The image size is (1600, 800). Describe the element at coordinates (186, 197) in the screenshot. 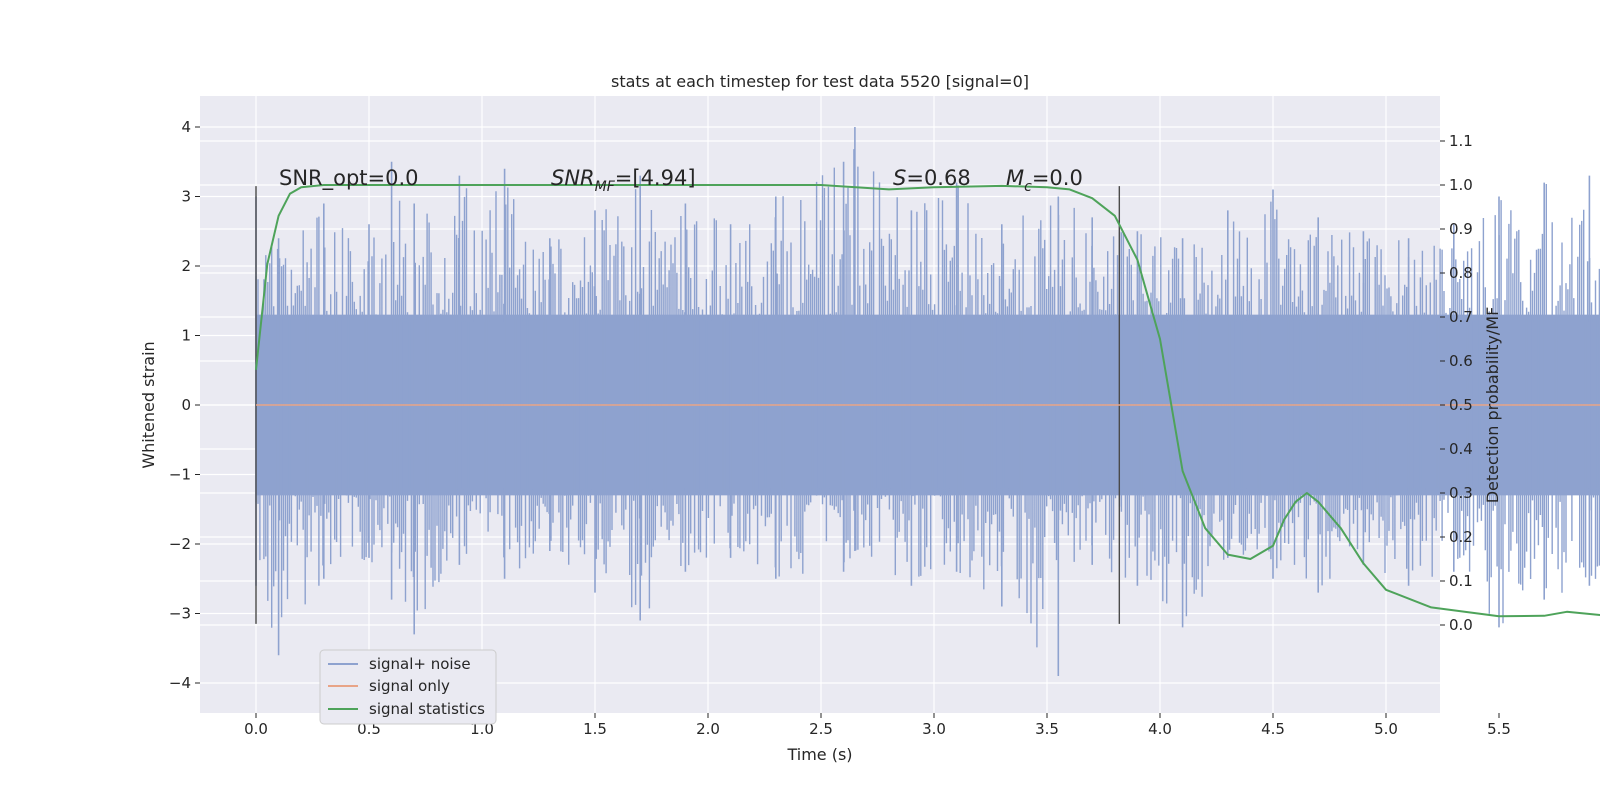

I see `y-tick-label: 3` at that location.